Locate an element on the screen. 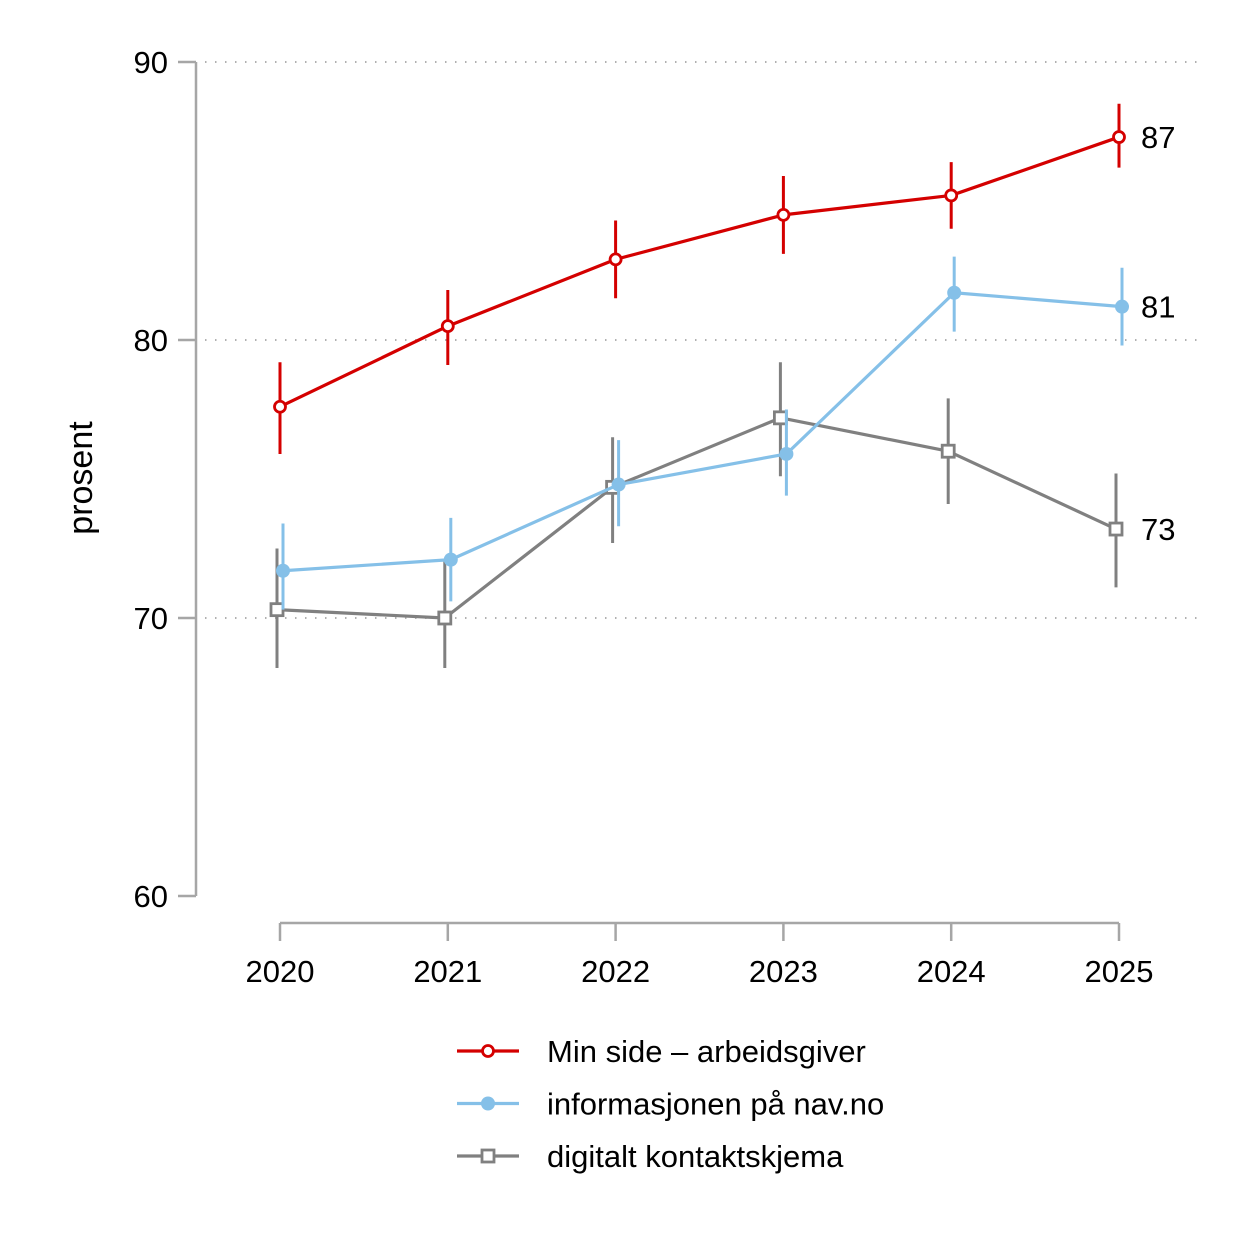  legend-item: Min side – arbeidsgiver is located at coordinates (661, 1051).